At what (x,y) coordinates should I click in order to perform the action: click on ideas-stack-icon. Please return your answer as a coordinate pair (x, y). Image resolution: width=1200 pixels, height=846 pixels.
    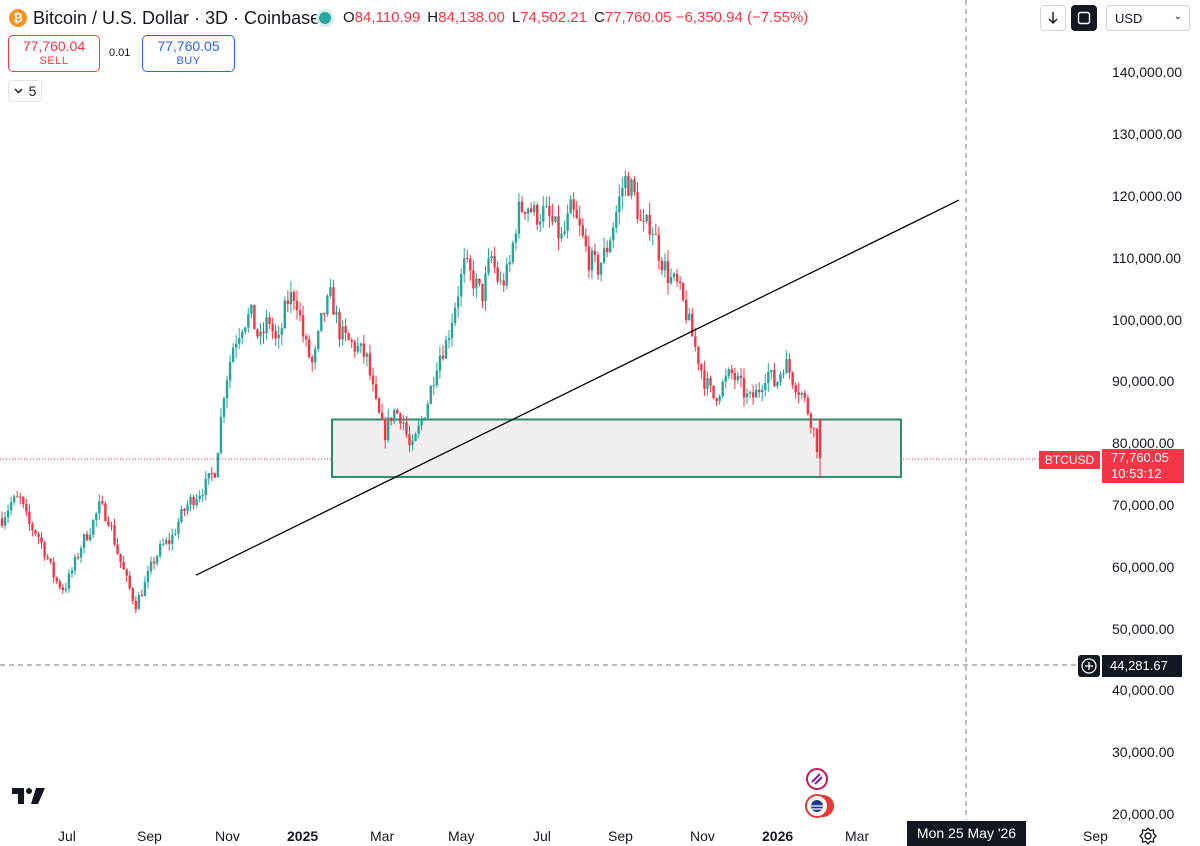
    Looking at the image, I should click on (821, 796).